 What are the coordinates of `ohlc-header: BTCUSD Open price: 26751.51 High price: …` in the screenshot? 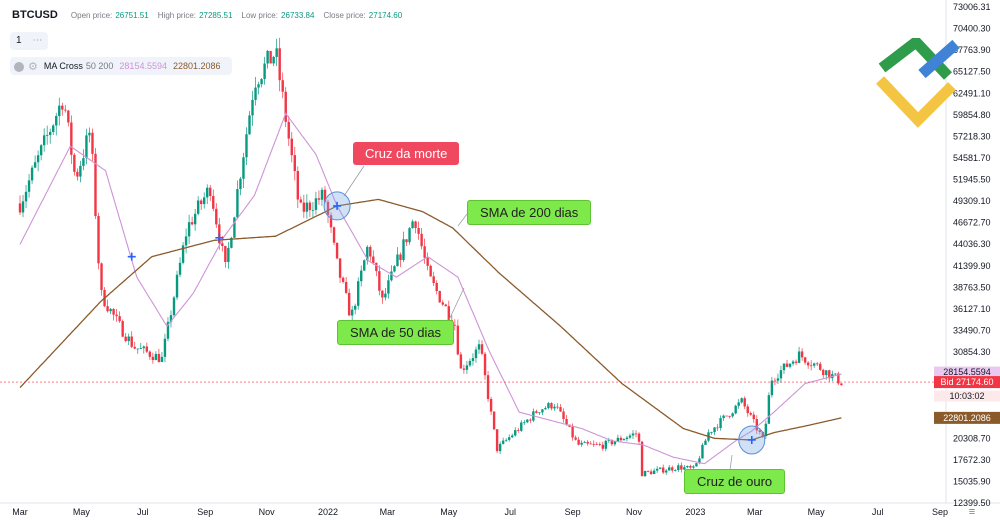 It's located at (210, 15).